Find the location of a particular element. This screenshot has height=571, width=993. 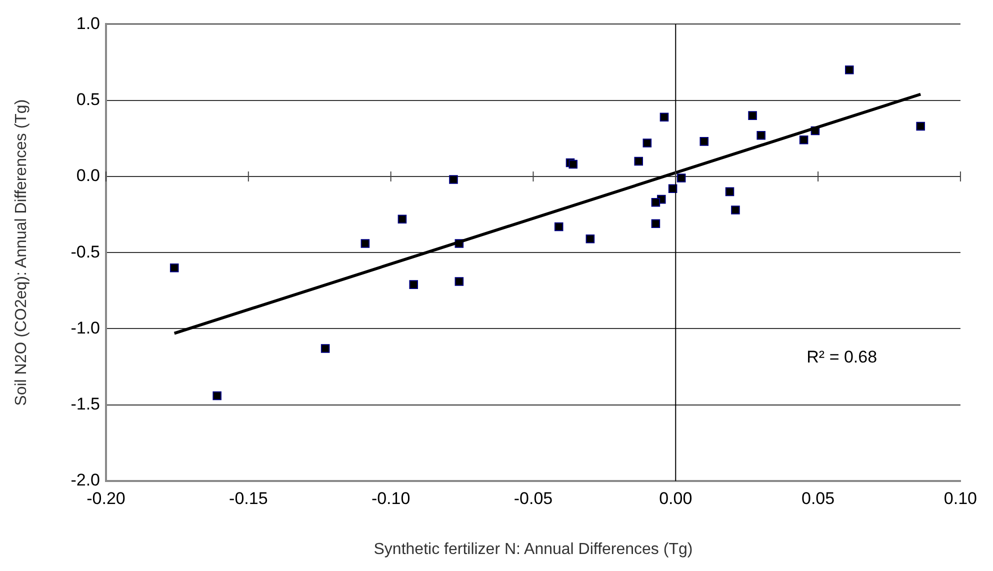

y-tick-label: 0.5 is located at coordinates (88, 100).